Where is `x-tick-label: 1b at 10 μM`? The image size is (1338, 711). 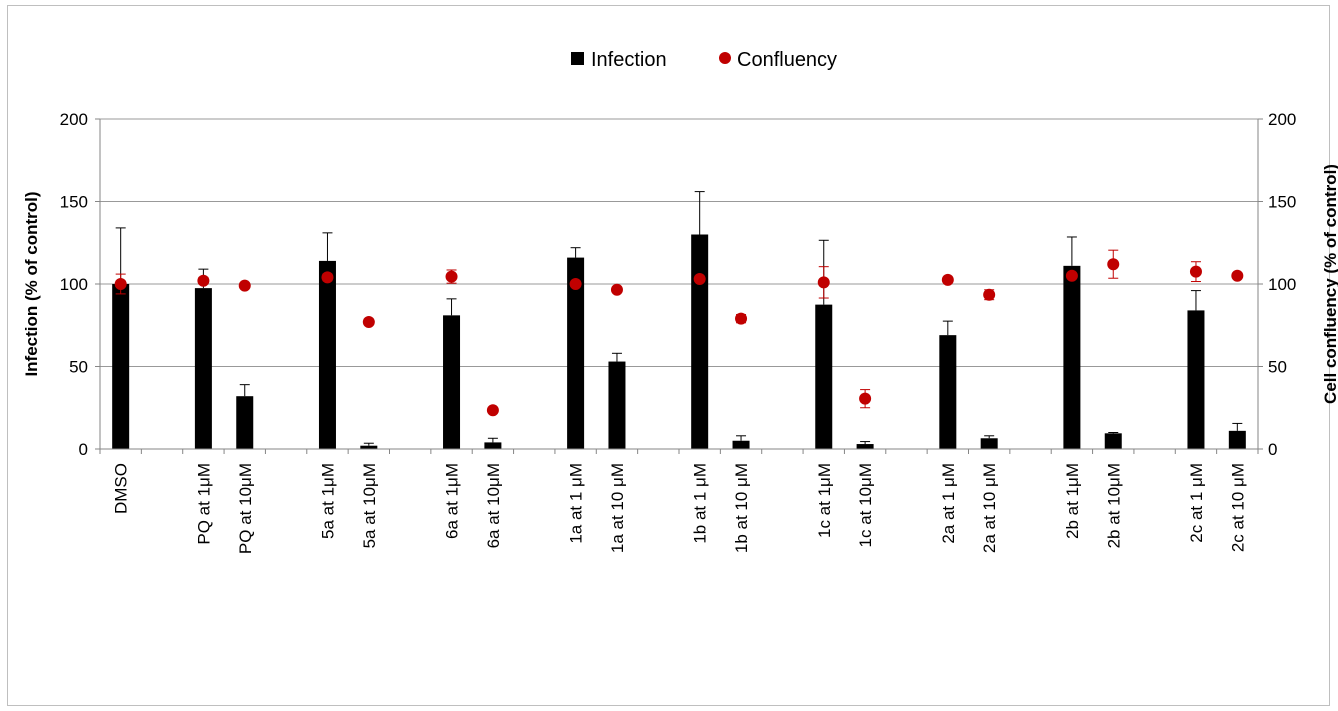 x-tick-label: 1b at 10 μM is located at coordinates (741, 508).